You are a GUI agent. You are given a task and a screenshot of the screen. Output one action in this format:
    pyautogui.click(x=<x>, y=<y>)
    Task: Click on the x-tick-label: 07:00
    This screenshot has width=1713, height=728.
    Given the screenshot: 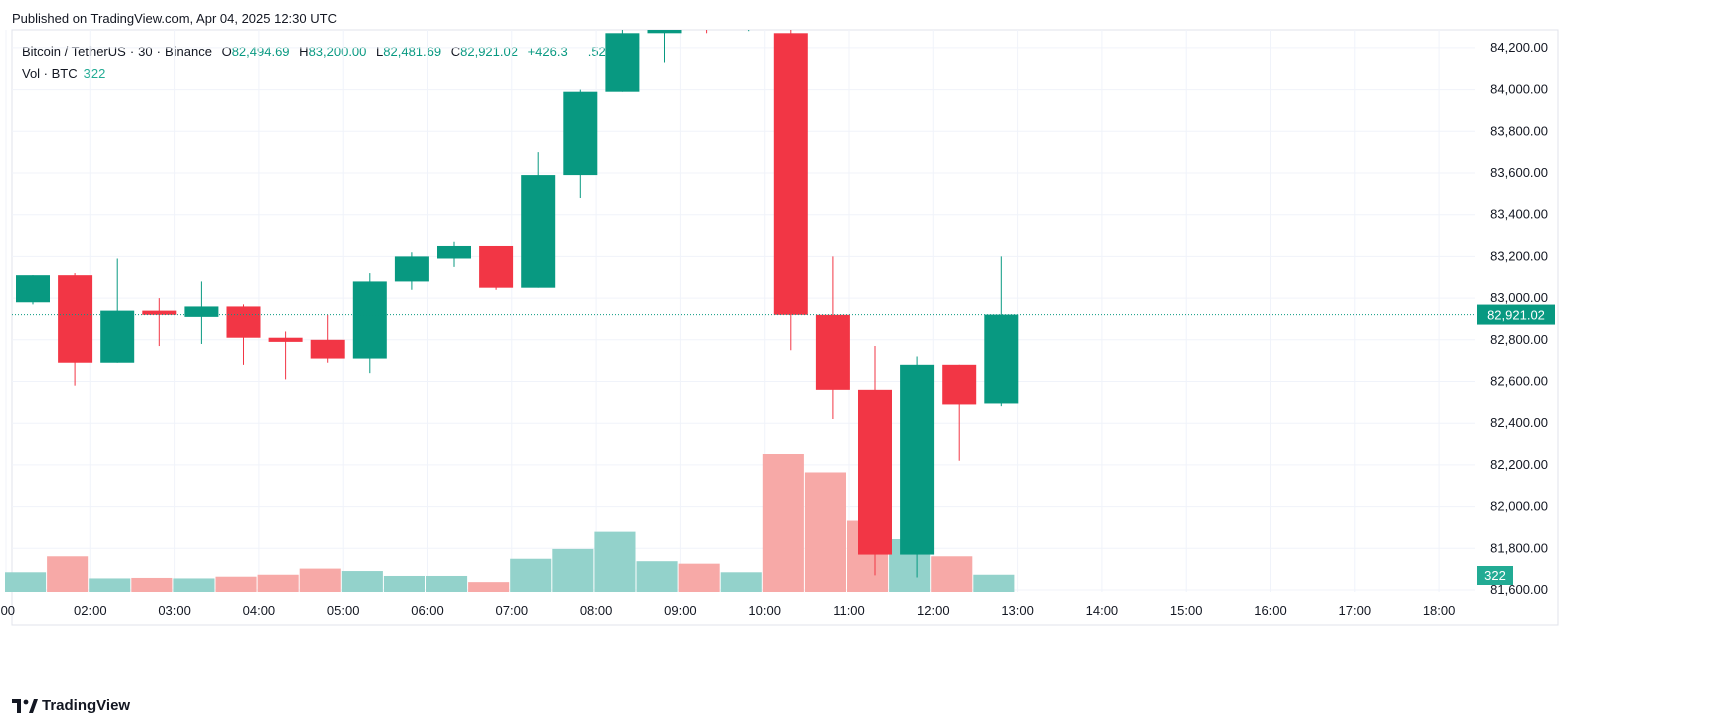 What is the action you would take?
    pyautogui.click(x=512, y=610)
    